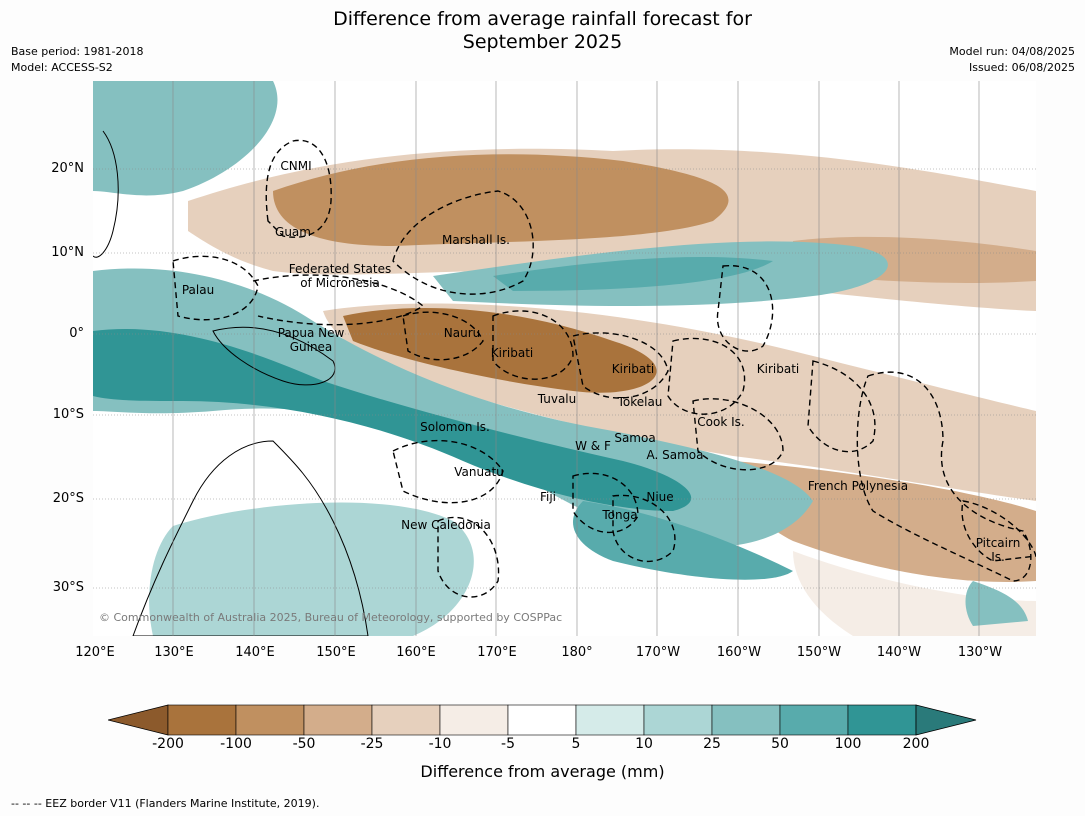 The width and height of the screenshot is (1085, 816). Describe the element at coordinates (593, 446) in the screenshot. I see `place-wallis-futuna: W & F` at that location.